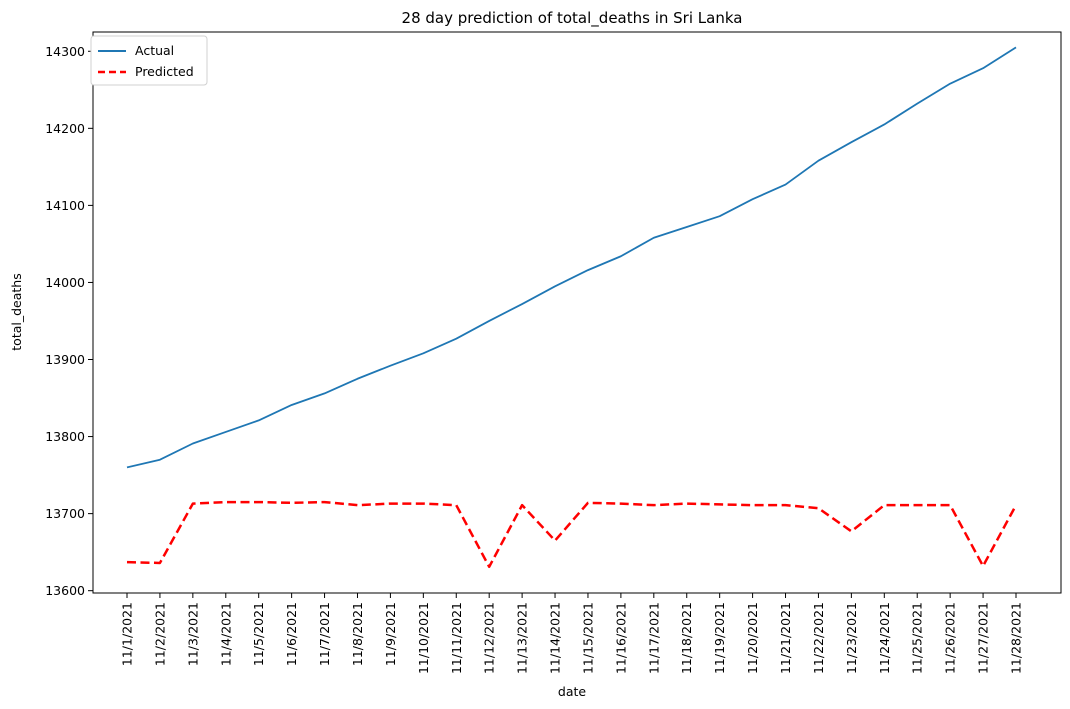 This screenshot has height=709, width=1070. I want to click on x-tick-label: 11/11/2021, so click(456, 638).